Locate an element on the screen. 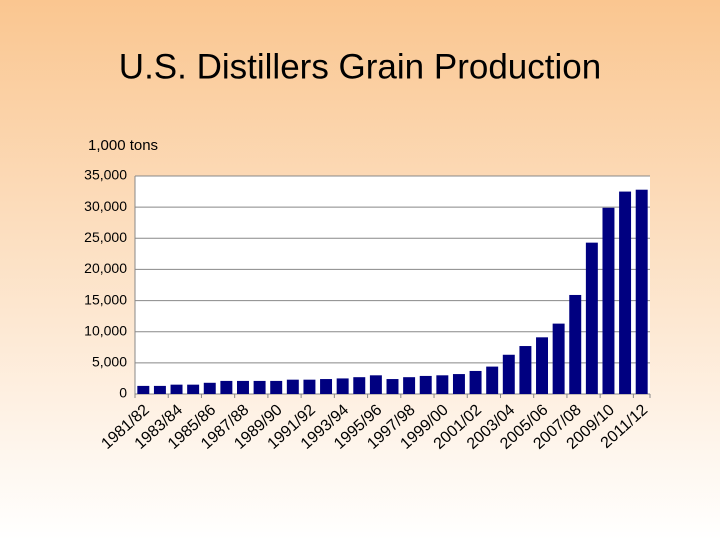  y-tick-label: 30,000 is located at coordinates (105, 206).